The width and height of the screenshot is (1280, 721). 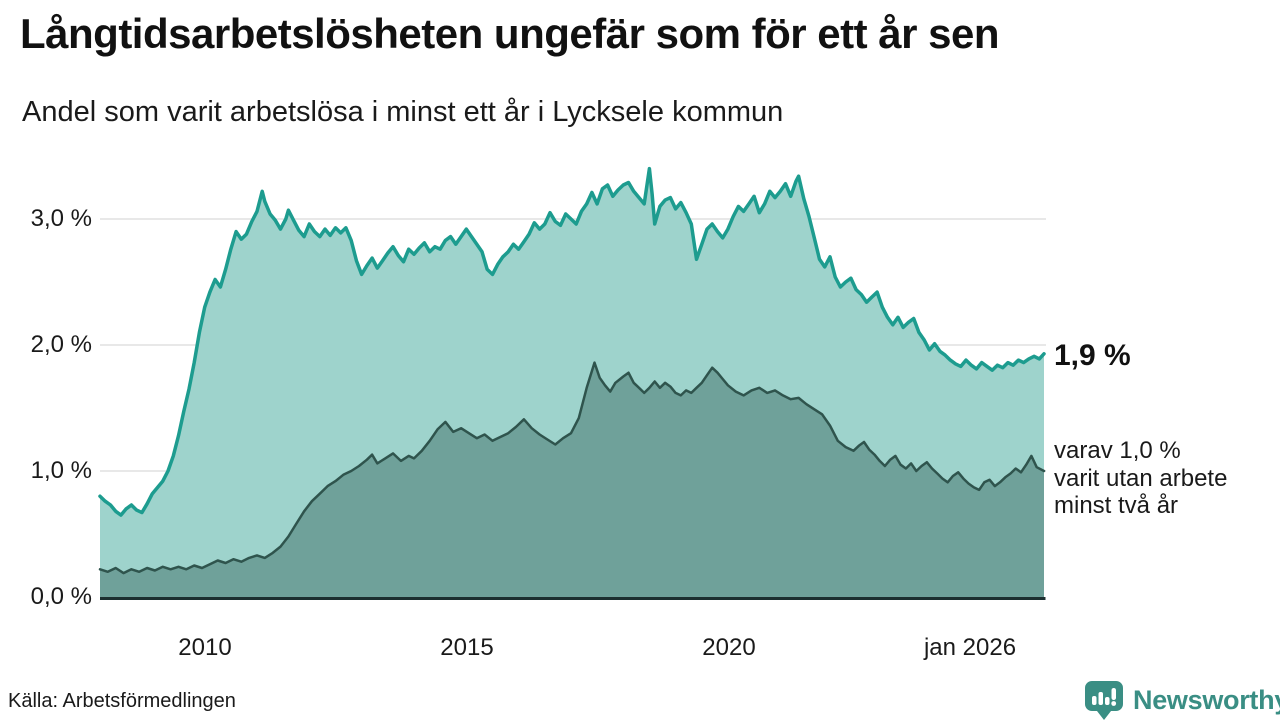 I want to click on newsworthy-logo: Newsworthy, so click(x=1181, y=700).